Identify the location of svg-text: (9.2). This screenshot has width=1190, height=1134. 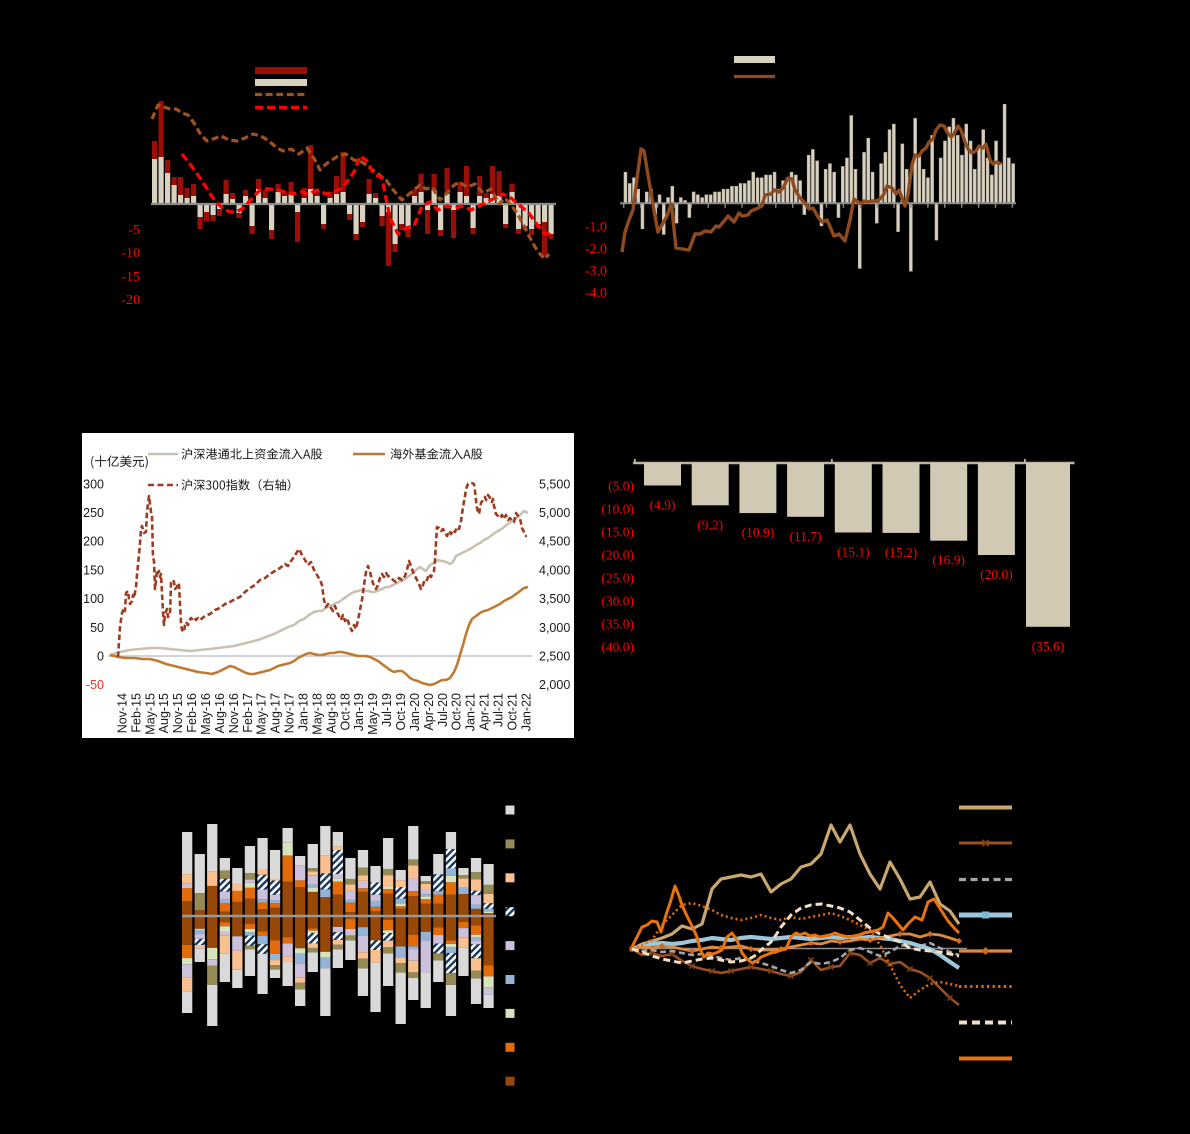
(710, 524).